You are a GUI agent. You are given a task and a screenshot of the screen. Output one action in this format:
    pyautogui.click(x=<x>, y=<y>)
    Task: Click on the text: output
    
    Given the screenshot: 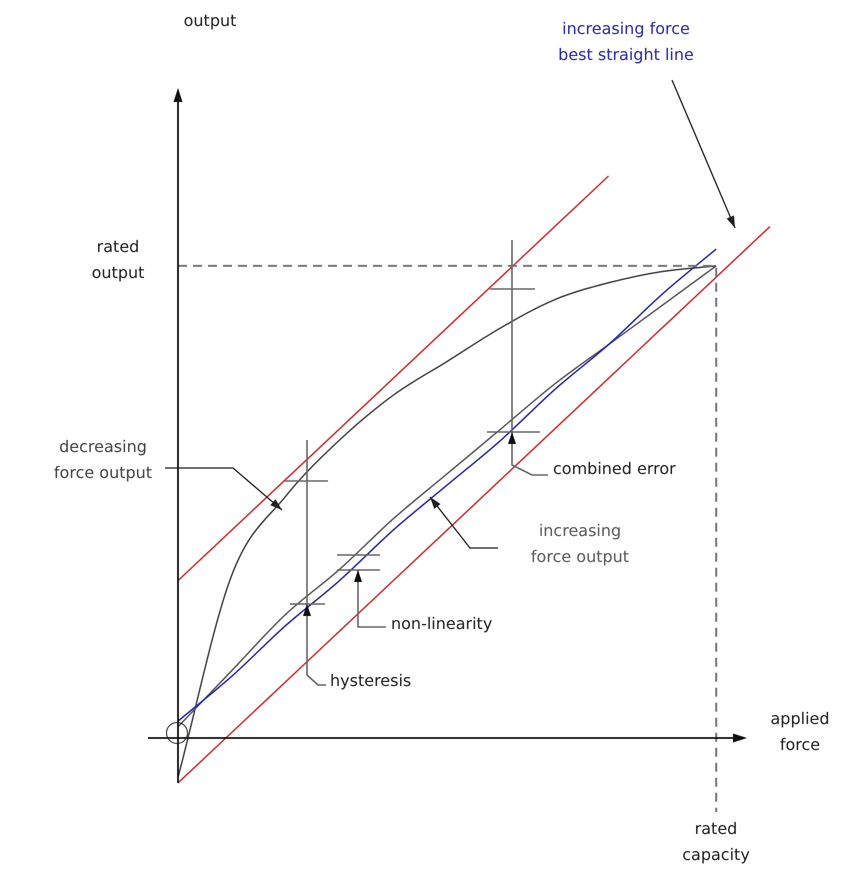 What is the action you would take?
    pyautogui.click(x=210, y=20)
    